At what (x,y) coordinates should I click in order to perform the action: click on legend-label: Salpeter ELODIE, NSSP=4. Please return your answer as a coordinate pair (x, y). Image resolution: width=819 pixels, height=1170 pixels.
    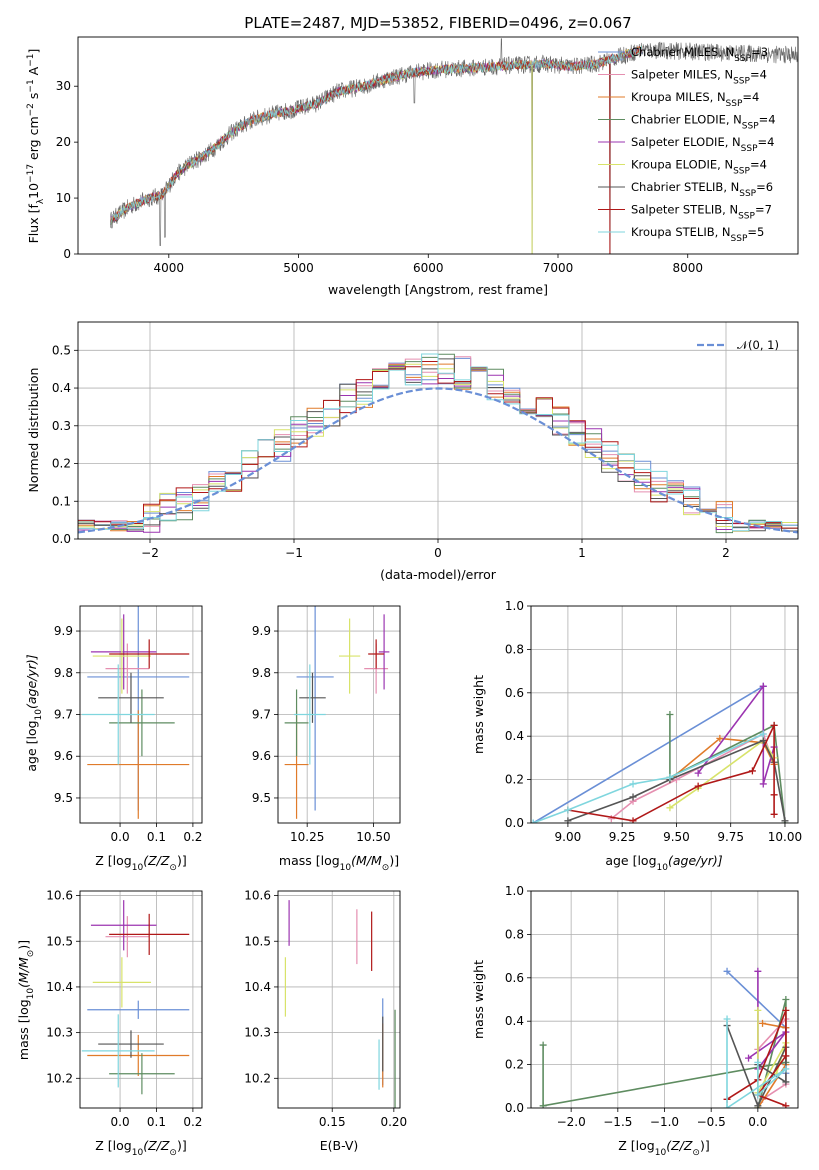
    Looking at the image, I should click on (702, 144).